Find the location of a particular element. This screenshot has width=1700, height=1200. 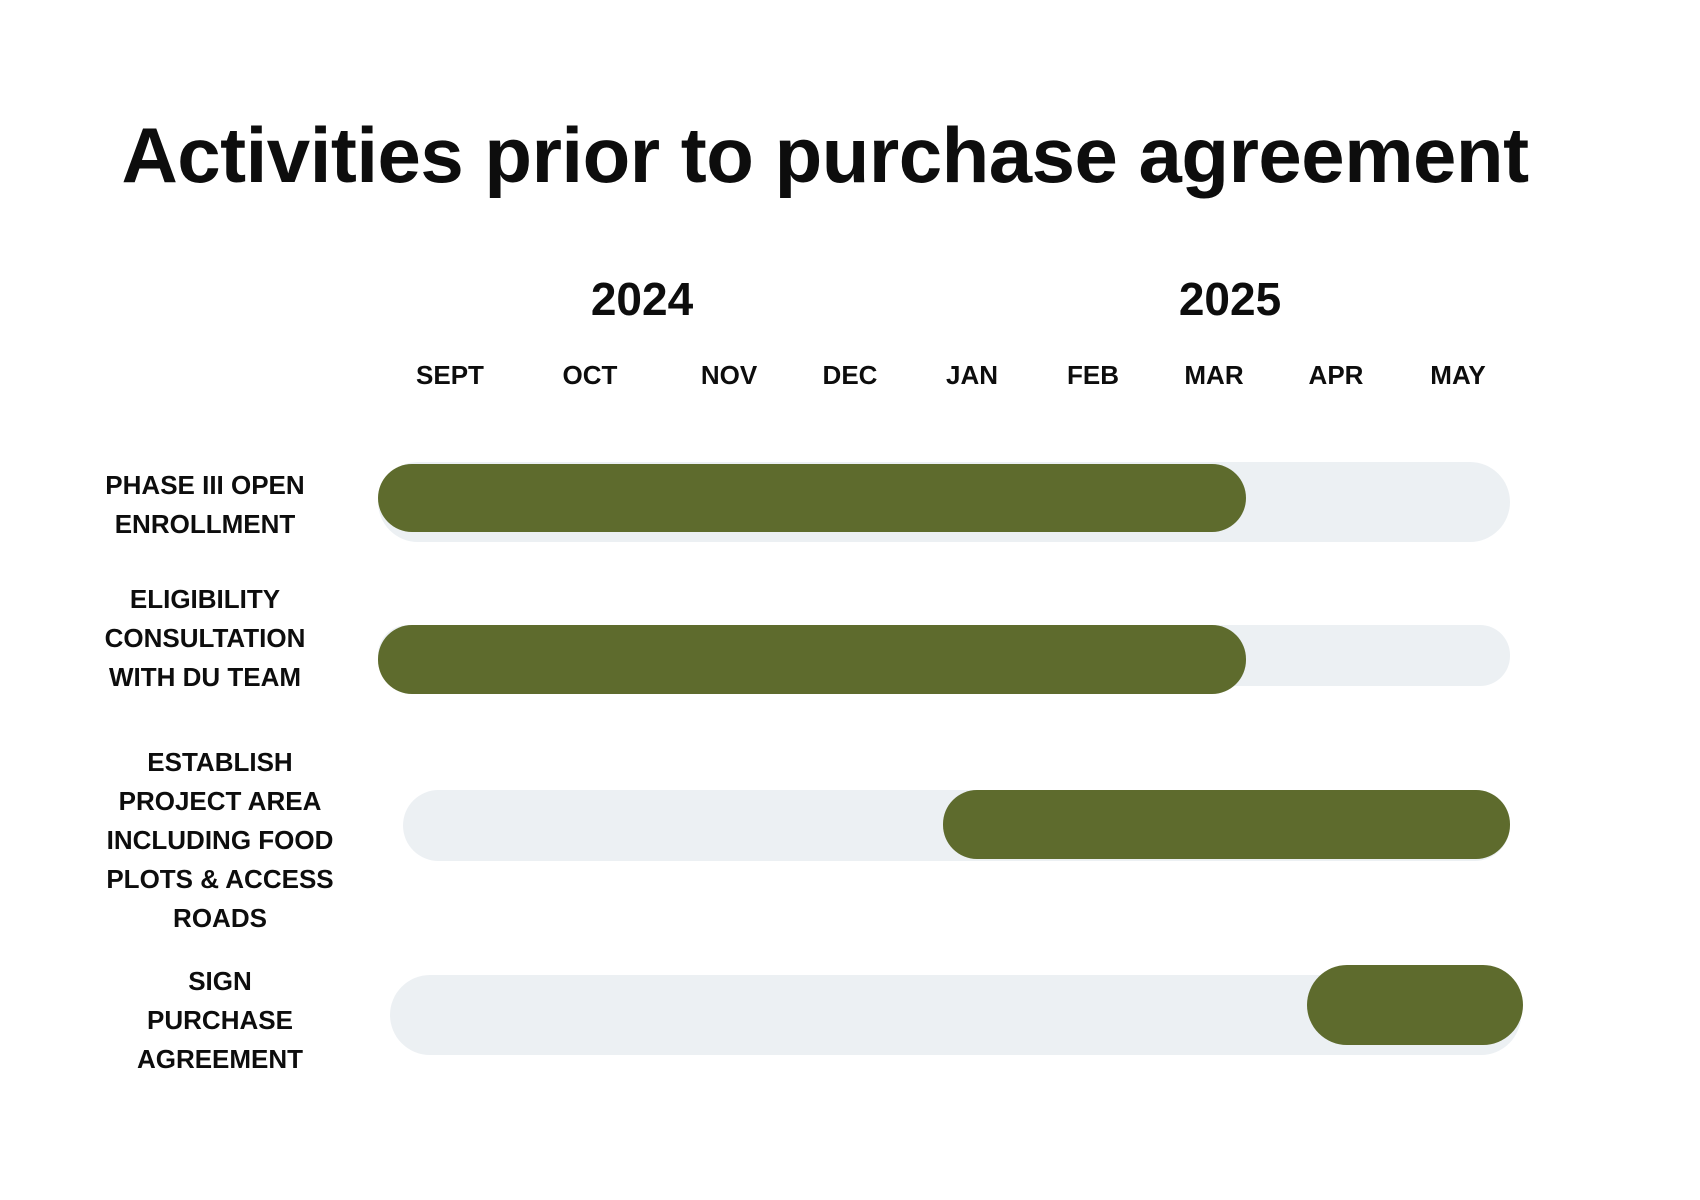

year-label-2025: 2025 is located at coordinates (1230, 299).